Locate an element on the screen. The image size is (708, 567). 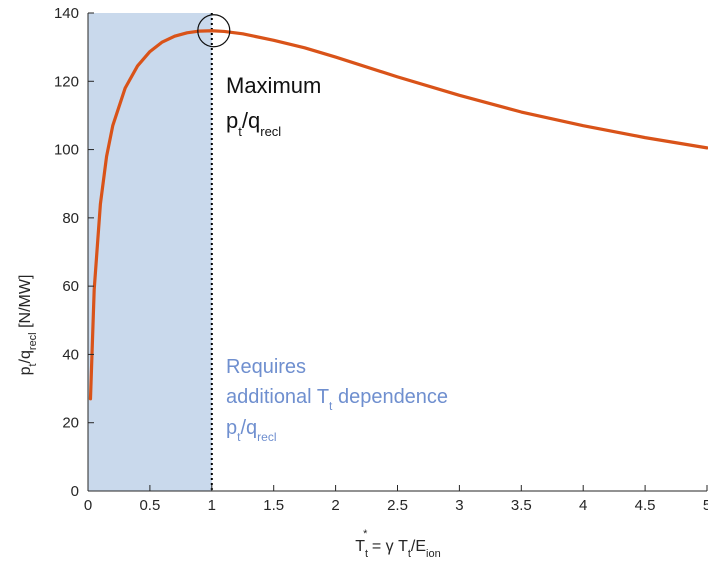
x-tick-label: 0 is located at coordinates (88, 505).